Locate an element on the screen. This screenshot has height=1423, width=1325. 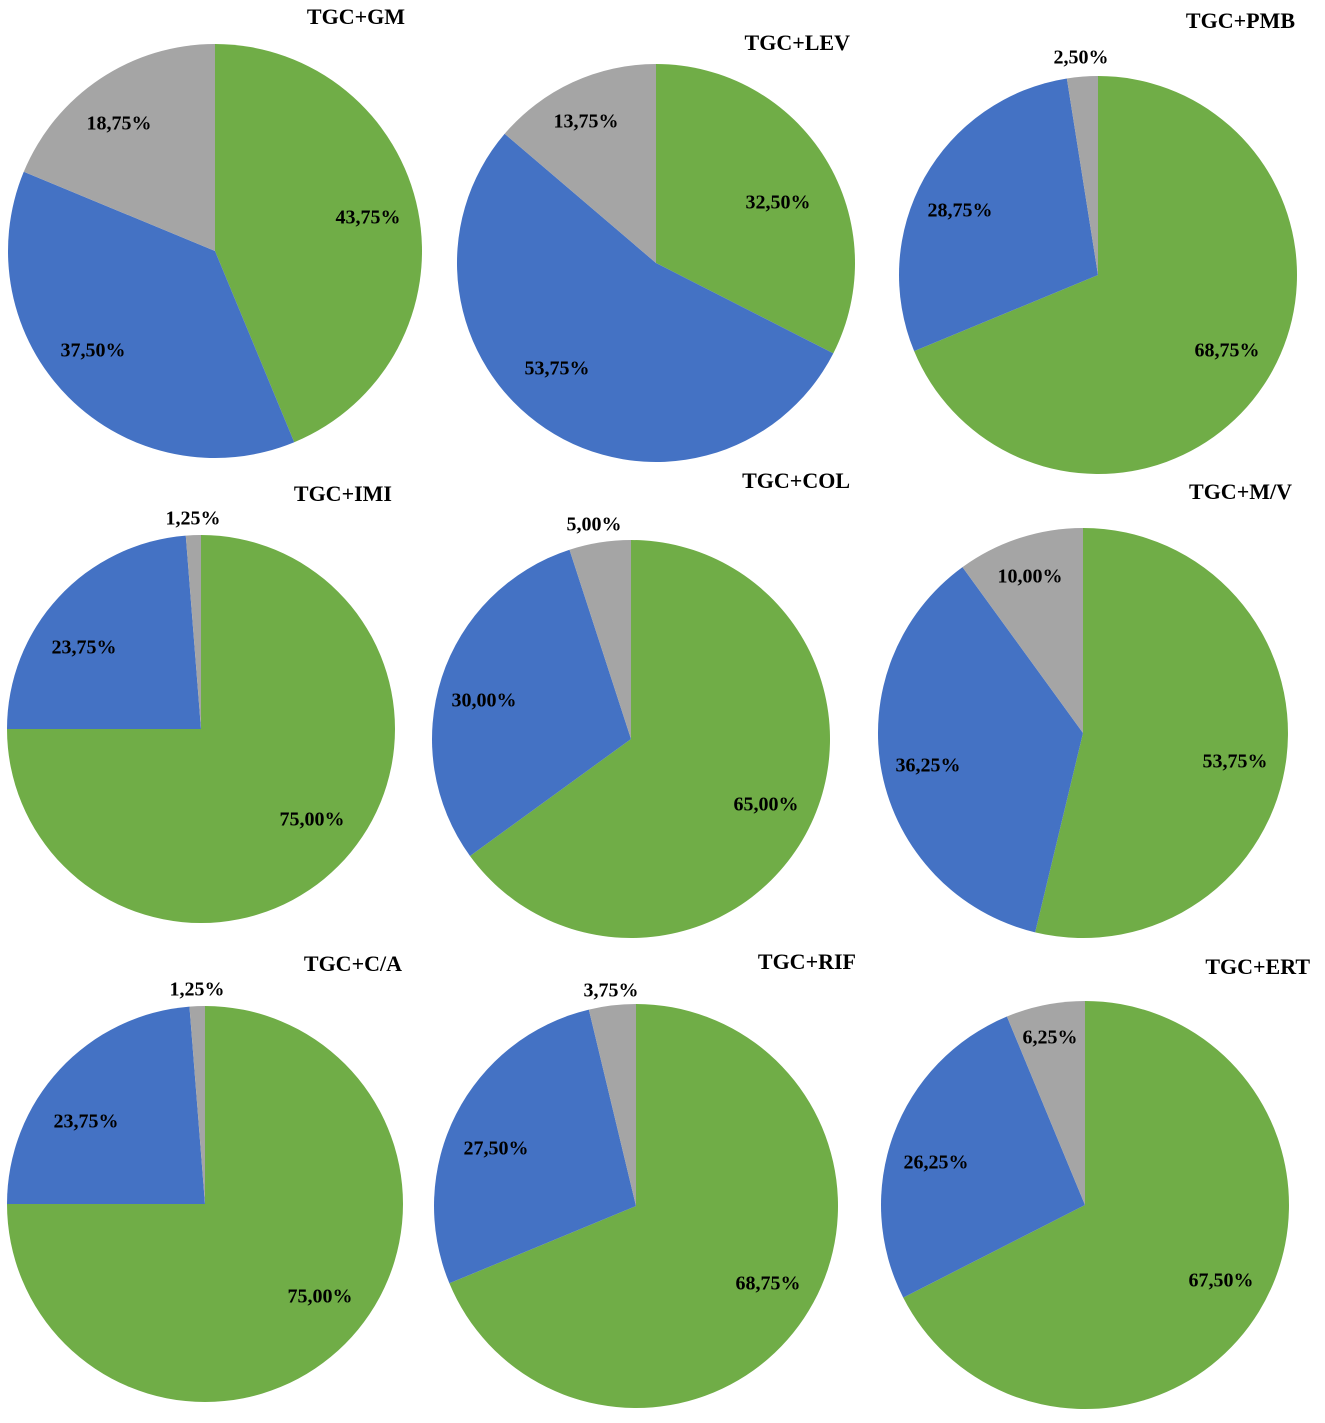
slice-label: 28,75% is located at coordinates (960, 211).